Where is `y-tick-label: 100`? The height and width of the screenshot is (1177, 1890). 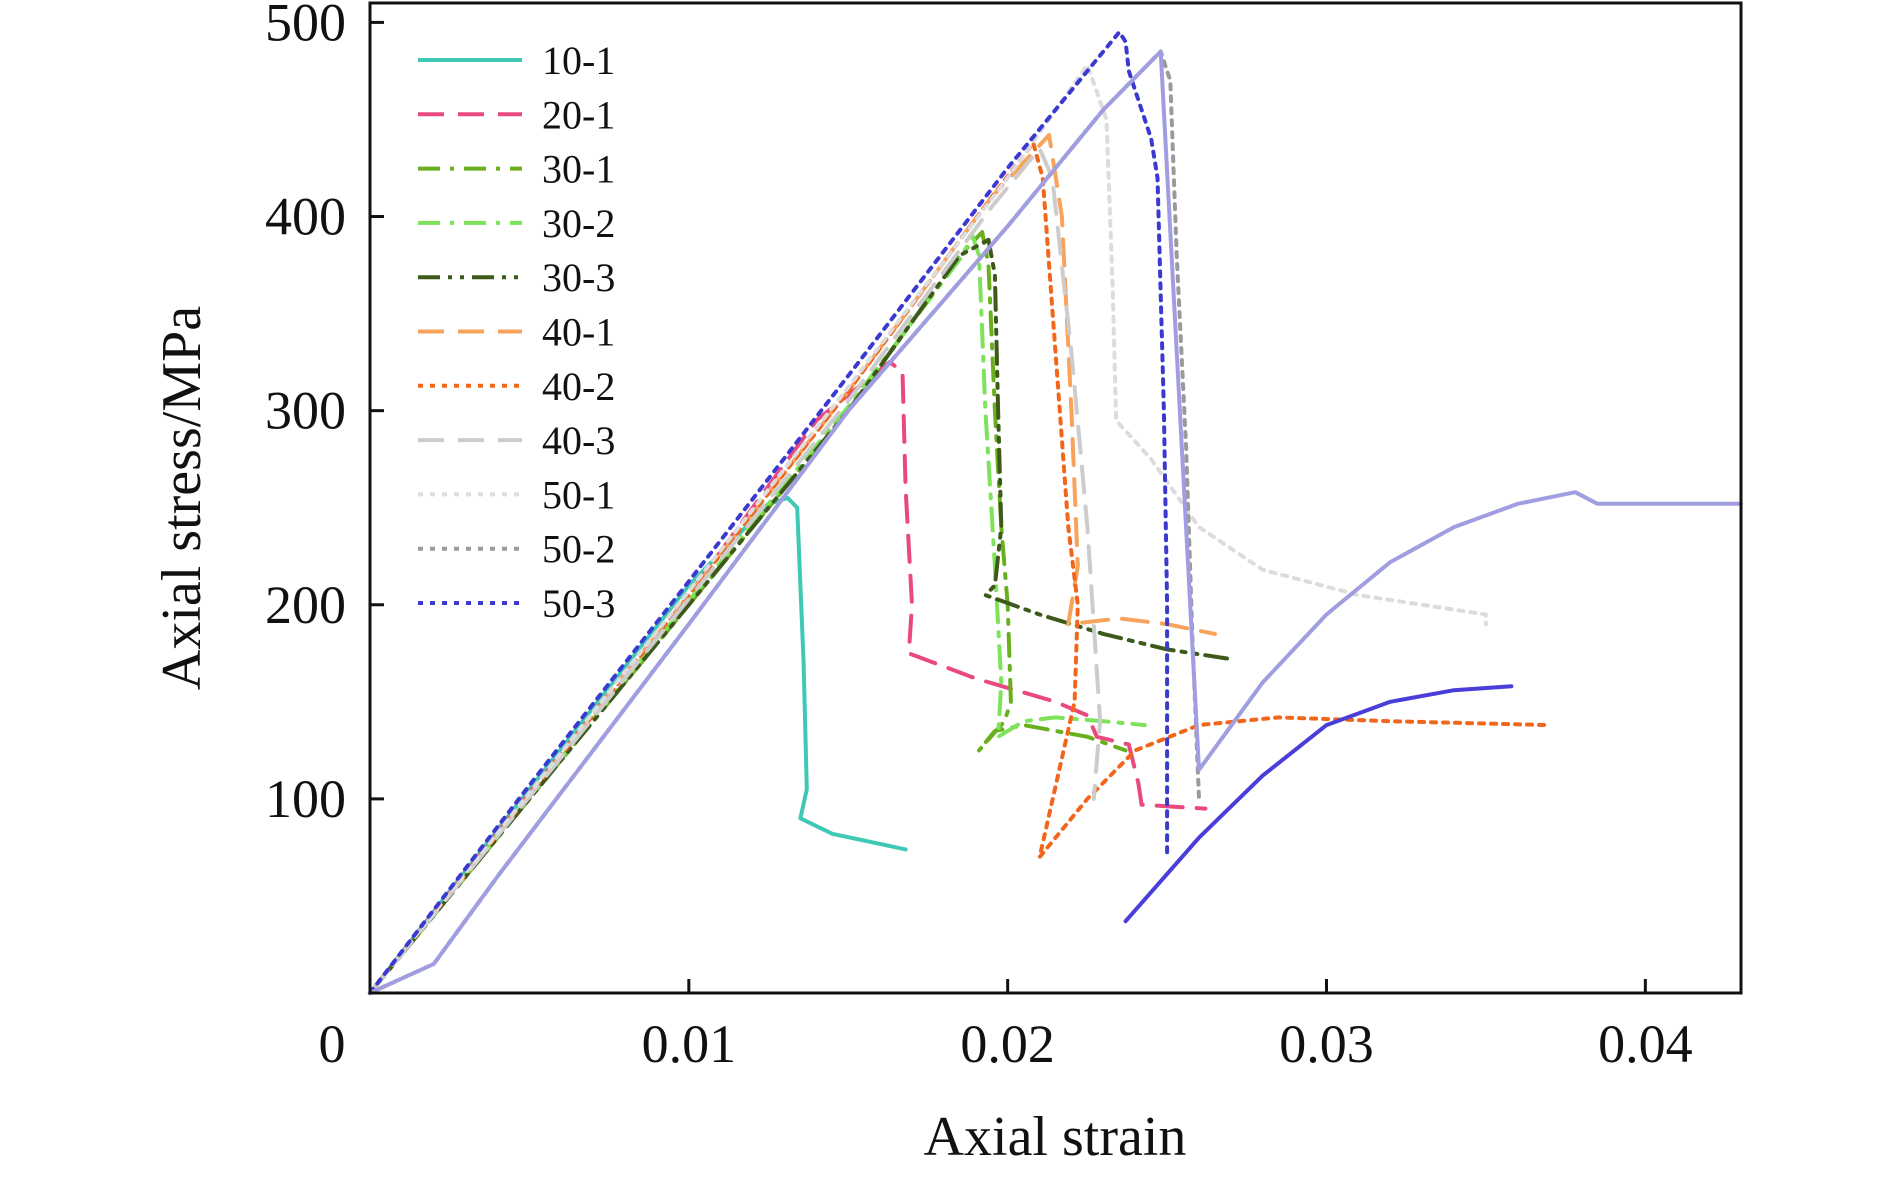 y-tick-label: 100 is located at coordinates (305, 799).